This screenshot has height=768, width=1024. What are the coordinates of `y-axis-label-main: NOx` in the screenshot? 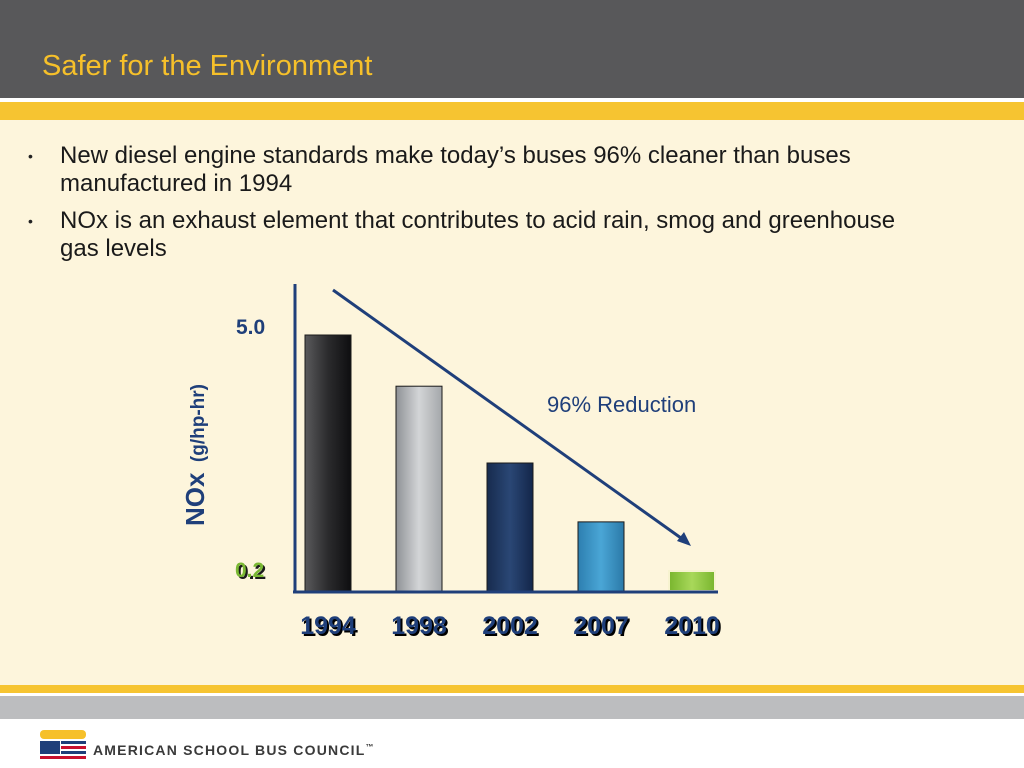 It's located at (195, 499).